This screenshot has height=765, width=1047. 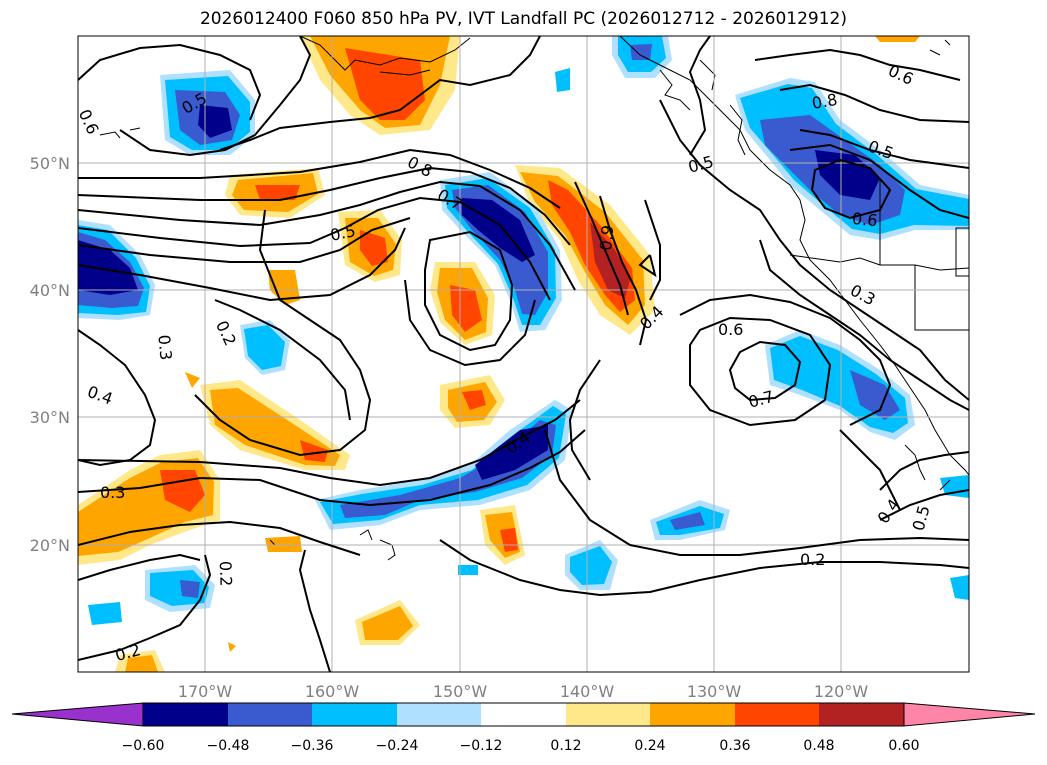 I want to click on lon-tick-label: 150°W, so click(x=460, y=691).